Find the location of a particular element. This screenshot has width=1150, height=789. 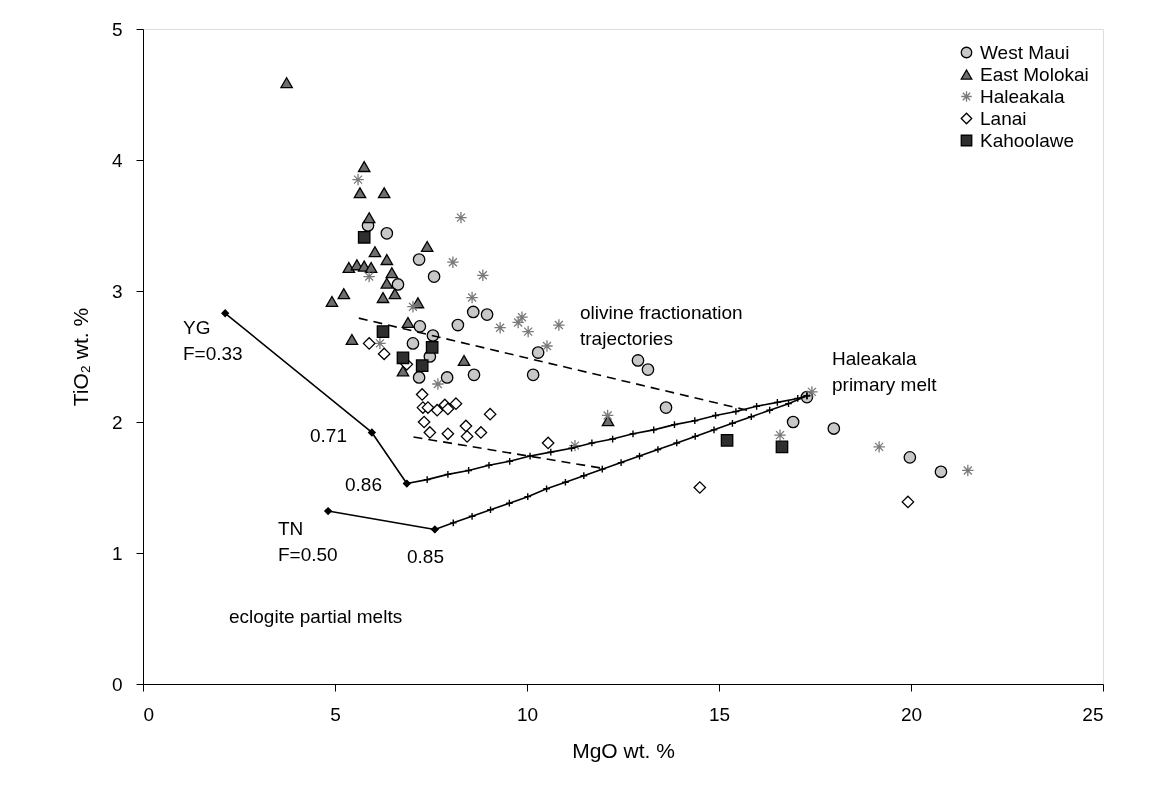

x-tick-label: 10 is located at coordinates (527, 714).